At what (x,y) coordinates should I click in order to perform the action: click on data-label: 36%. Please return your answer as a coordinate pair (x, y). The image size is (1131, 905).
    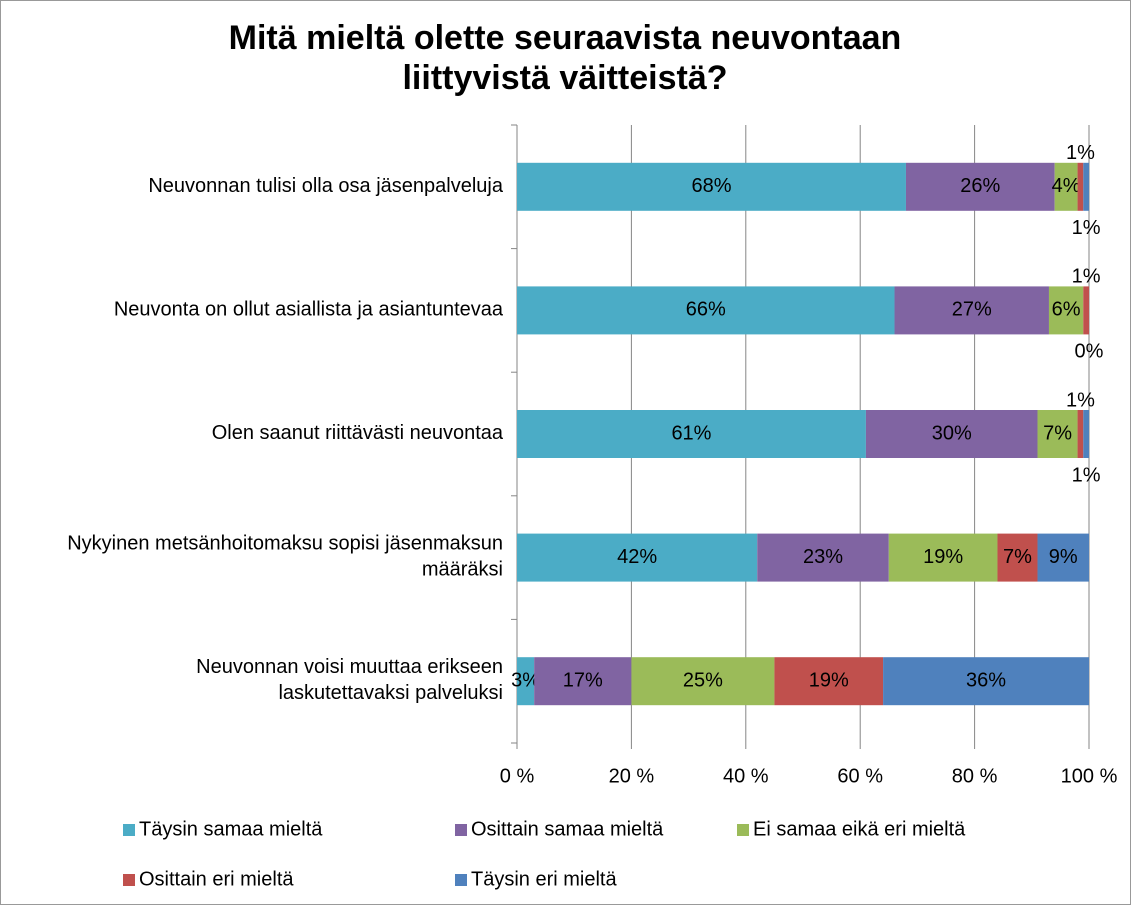
    Looking at the image, I should click on (986, 680).